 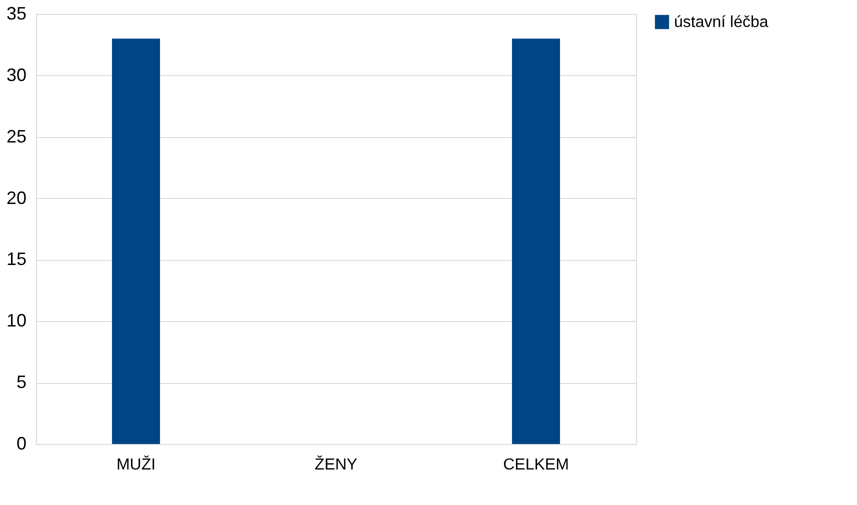 What do you see at coordinates (16, 198) in the screenshot?
I see `y-tick-label: 20` at bounding box center [16, 198].